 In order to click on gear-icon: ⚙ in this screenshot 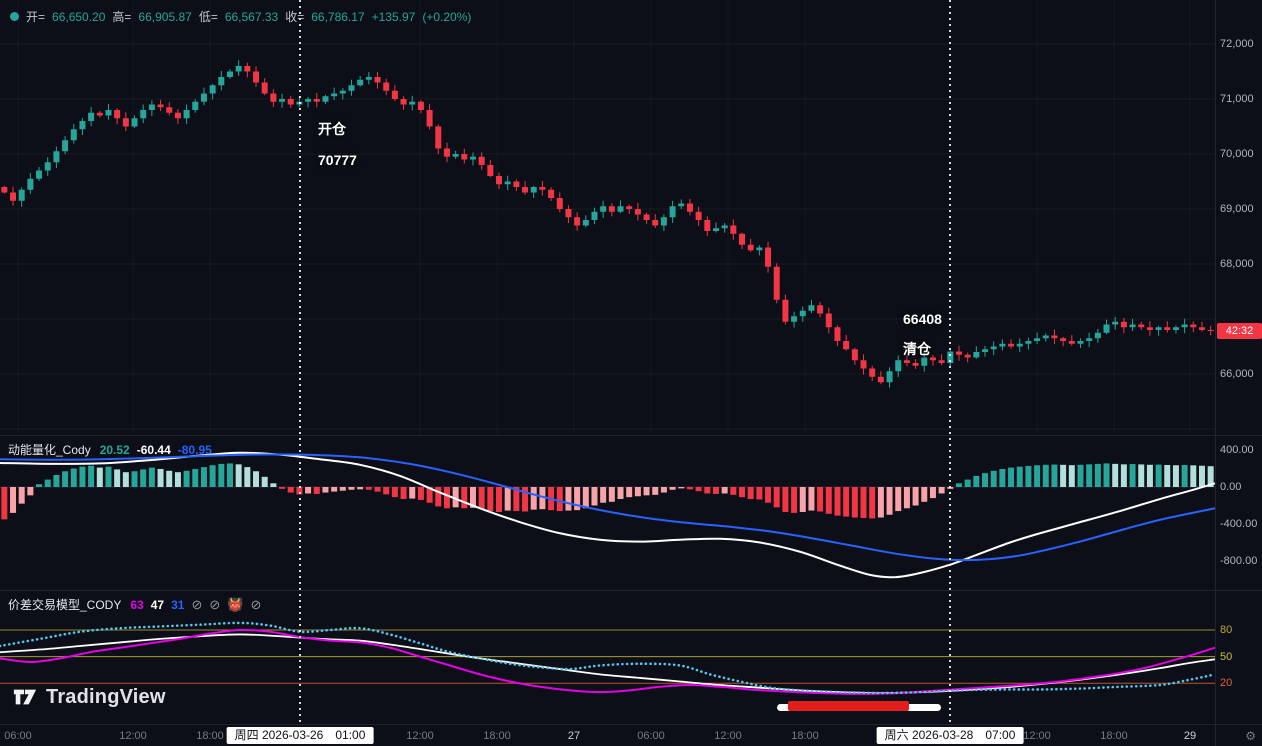, I will do `click(1250, 735)`.